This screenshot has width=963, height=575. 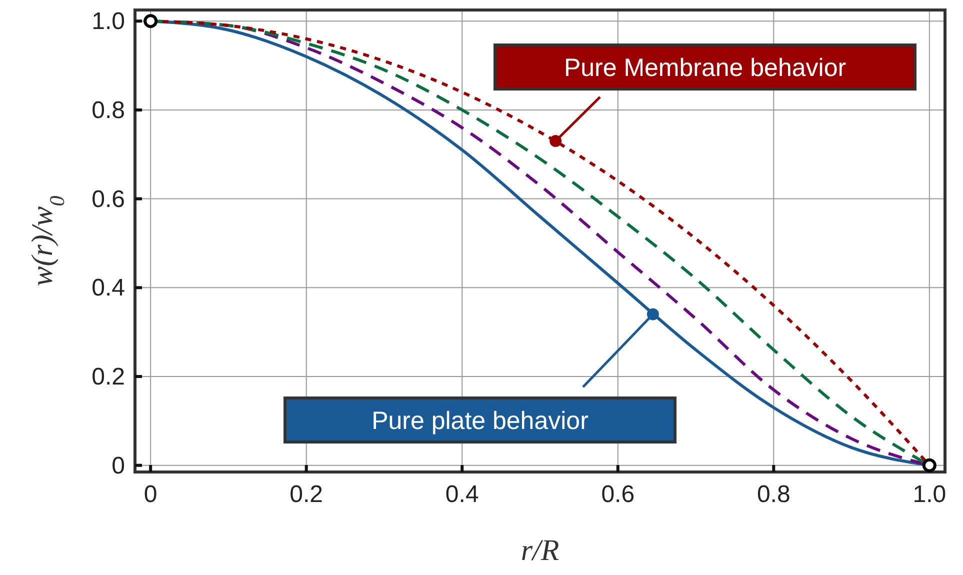 I want to click on x-tick-label: 0.6, so click(x=618, y=494).